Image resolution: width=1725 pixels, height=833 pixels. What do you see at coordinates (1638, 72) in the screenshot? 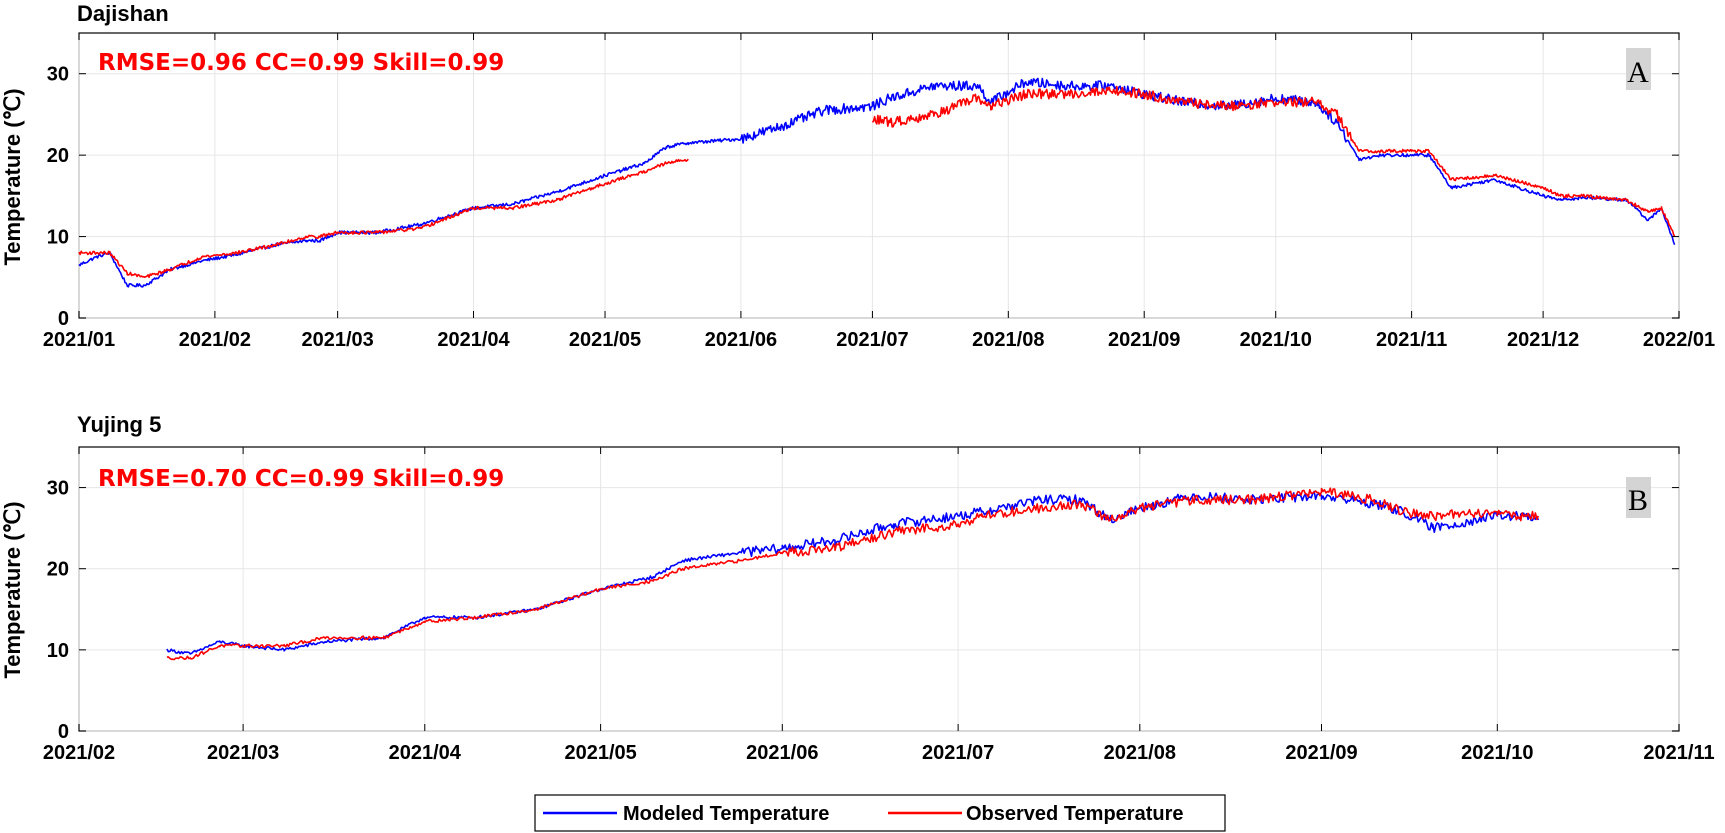
I see `panel-letter: A` at bounding box center [1638, 72].